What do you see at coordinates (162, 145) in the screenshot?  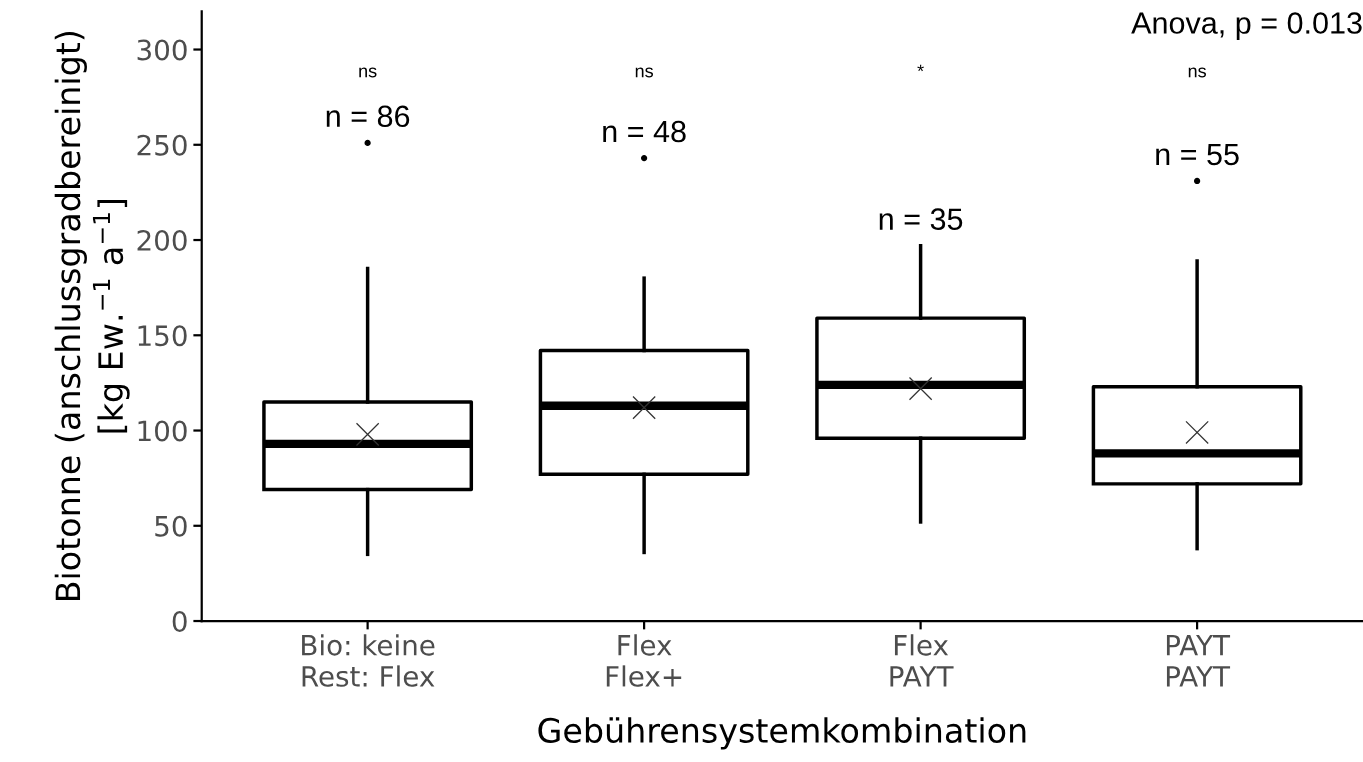 I see `y-tick-label: 250` at bounding box center [162, 145].